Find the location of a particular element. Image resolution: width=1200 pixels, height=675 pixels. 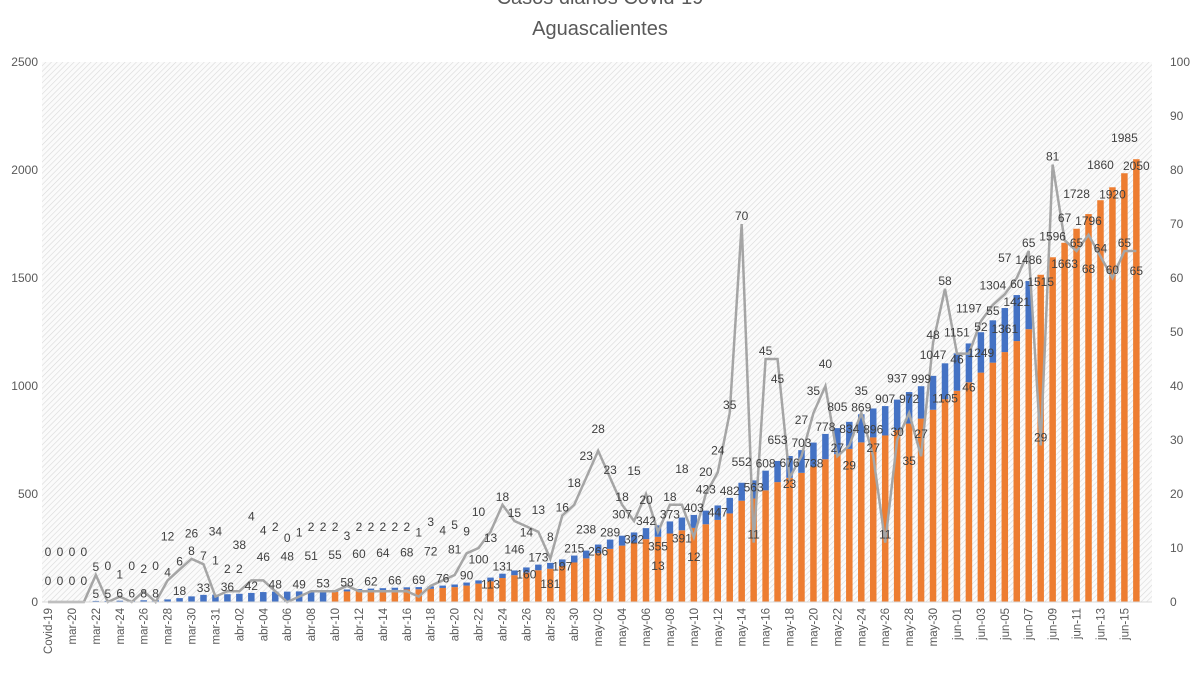

daily-label: 0 is located at coordinates (48, 552).